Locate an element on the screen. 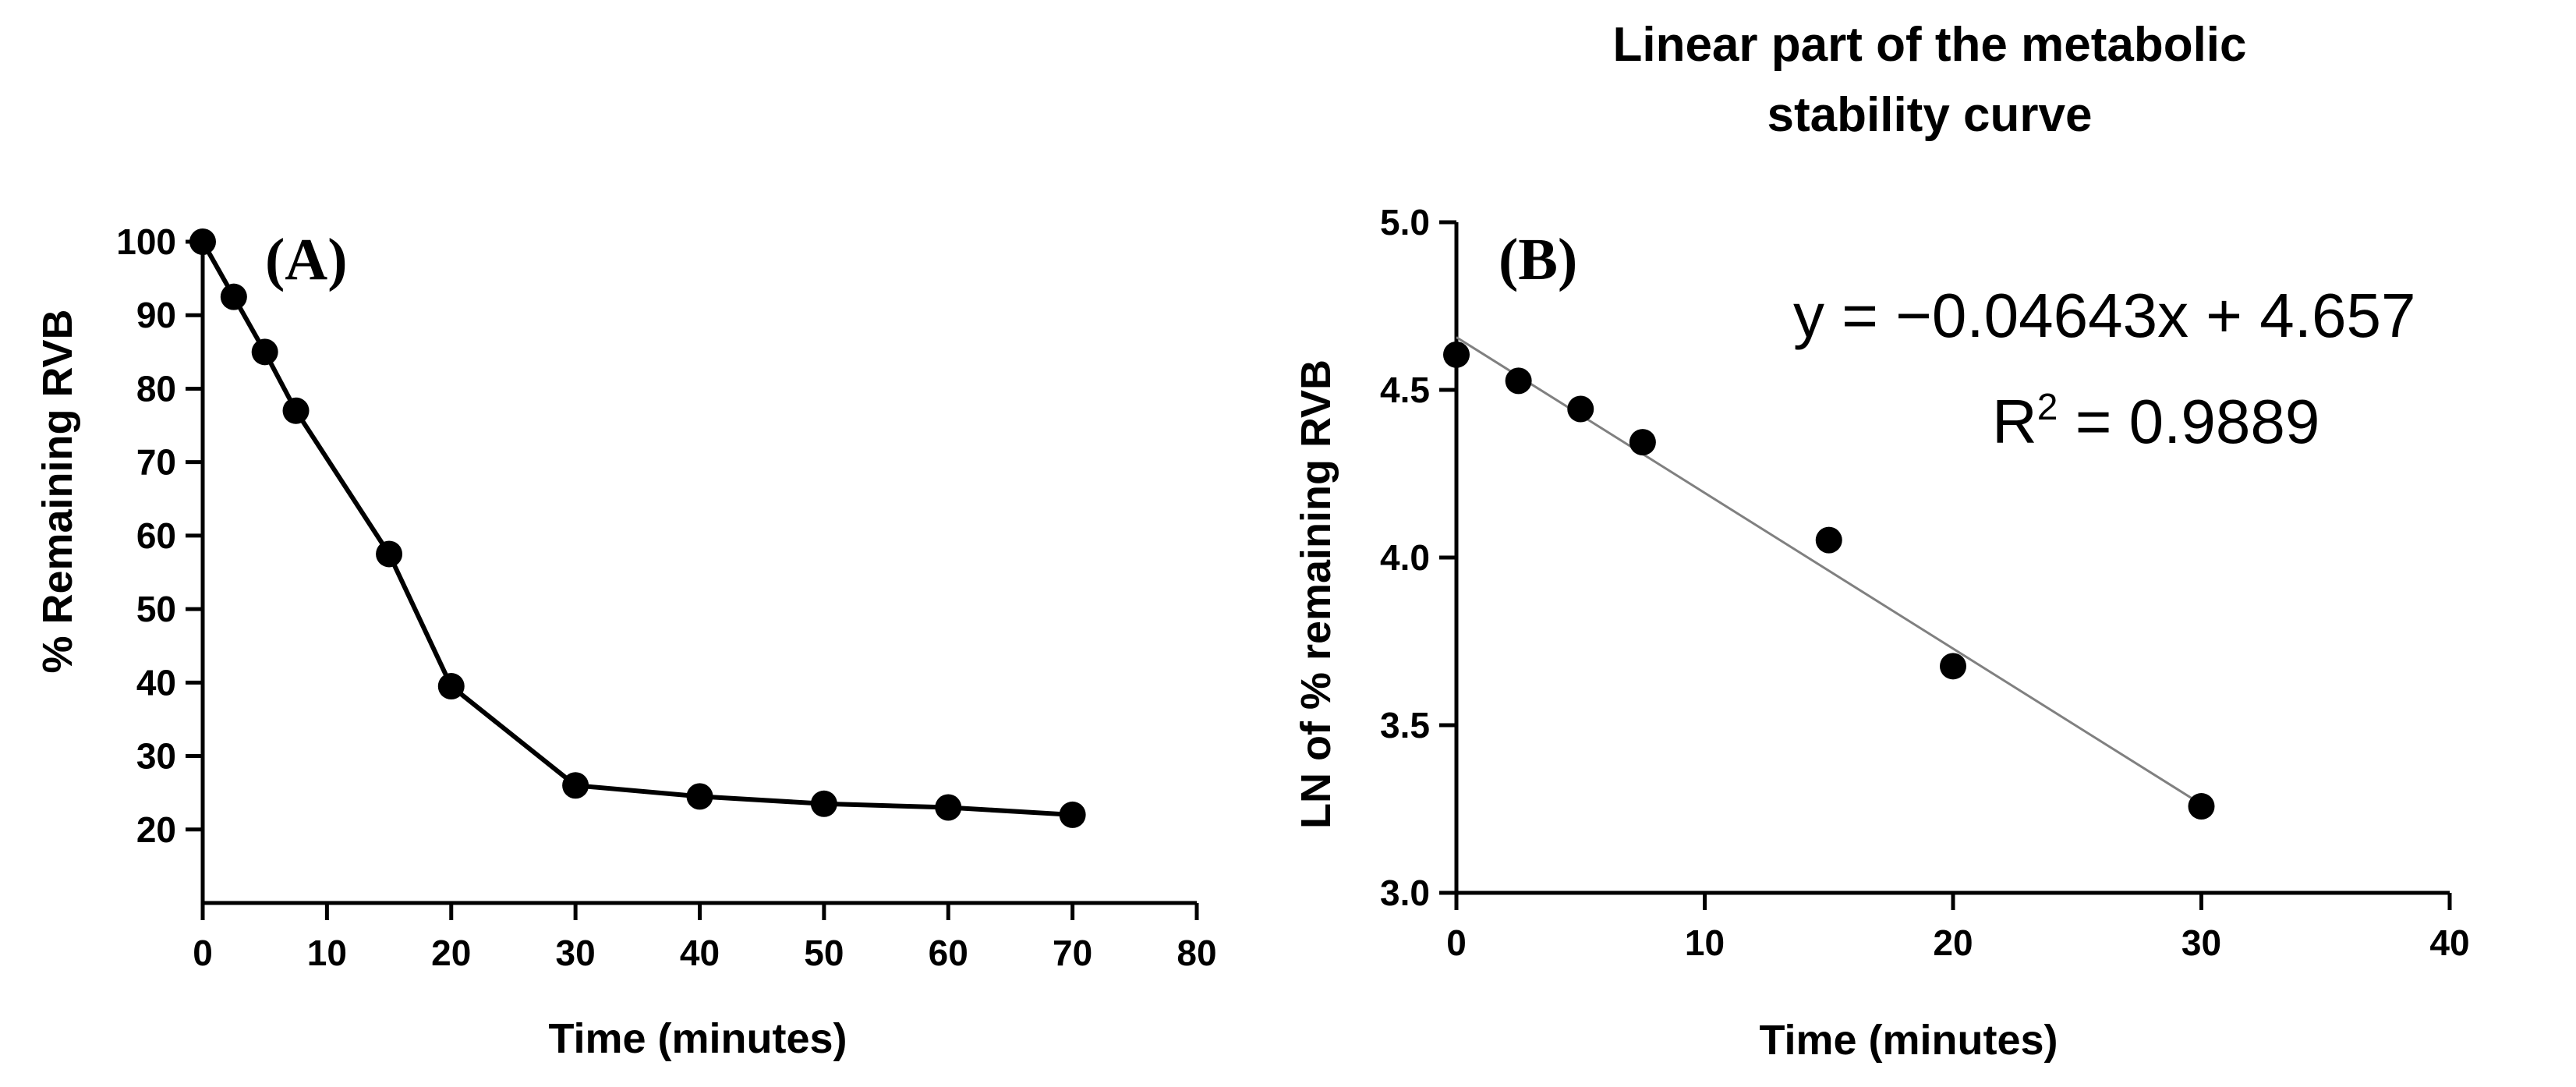  panel-b-y-tick-label: 3.5 is located at coordinates (1405, 725).